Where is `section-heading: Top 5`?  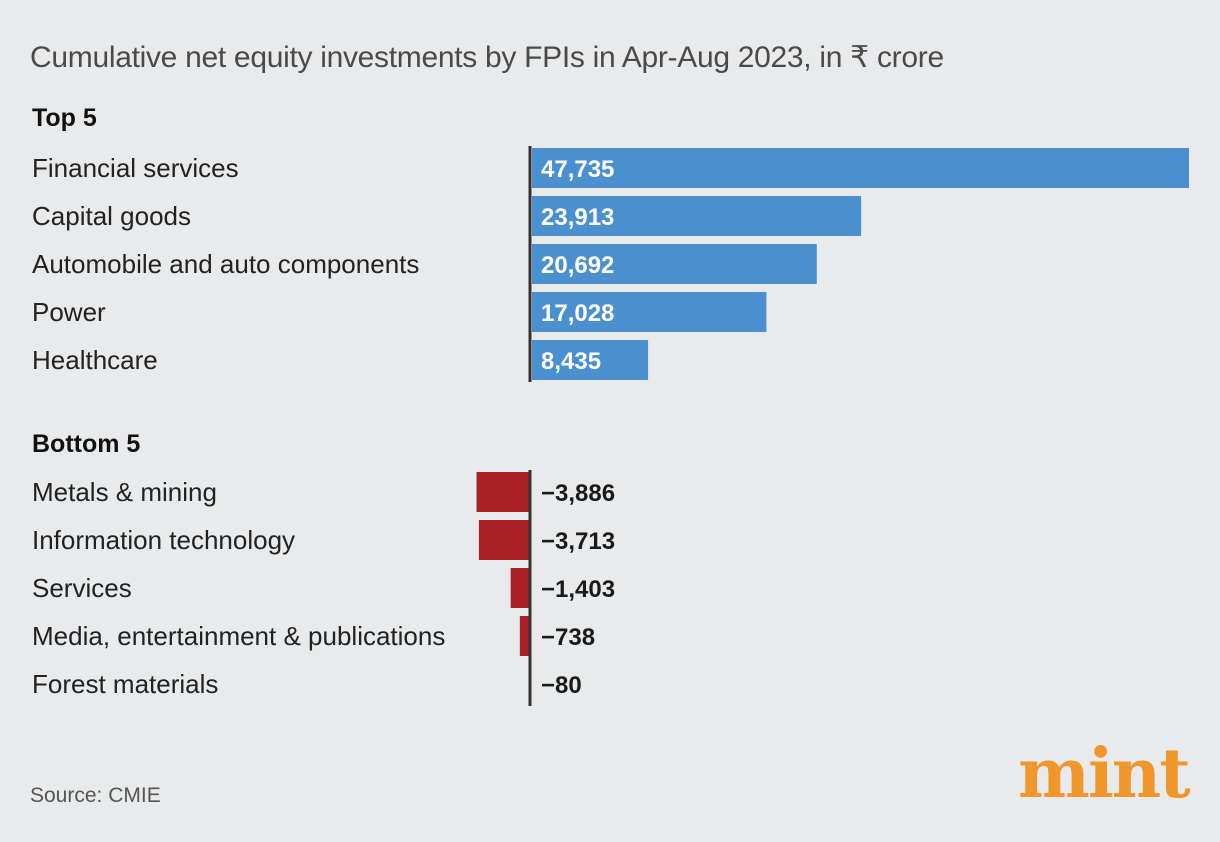
section-heading: Top 5 is located at coordinates (64, 118).